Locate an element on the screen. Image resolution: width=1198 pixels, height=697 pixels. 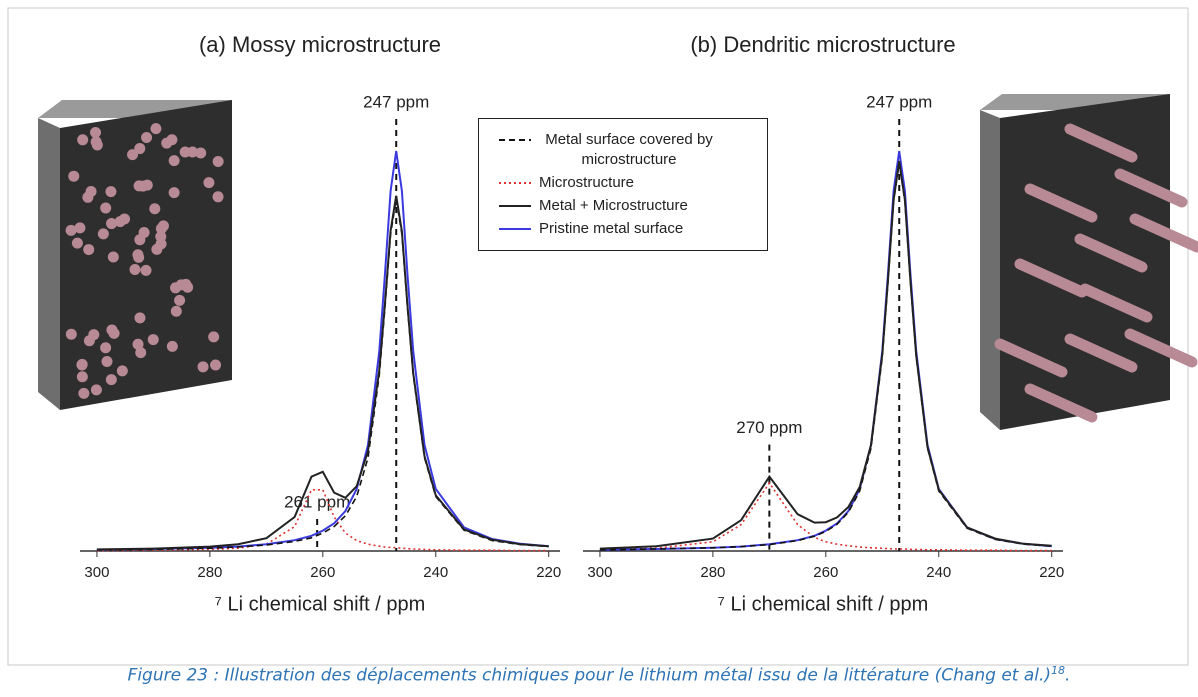
dendritic-block is located at coordinates (1089, 262).